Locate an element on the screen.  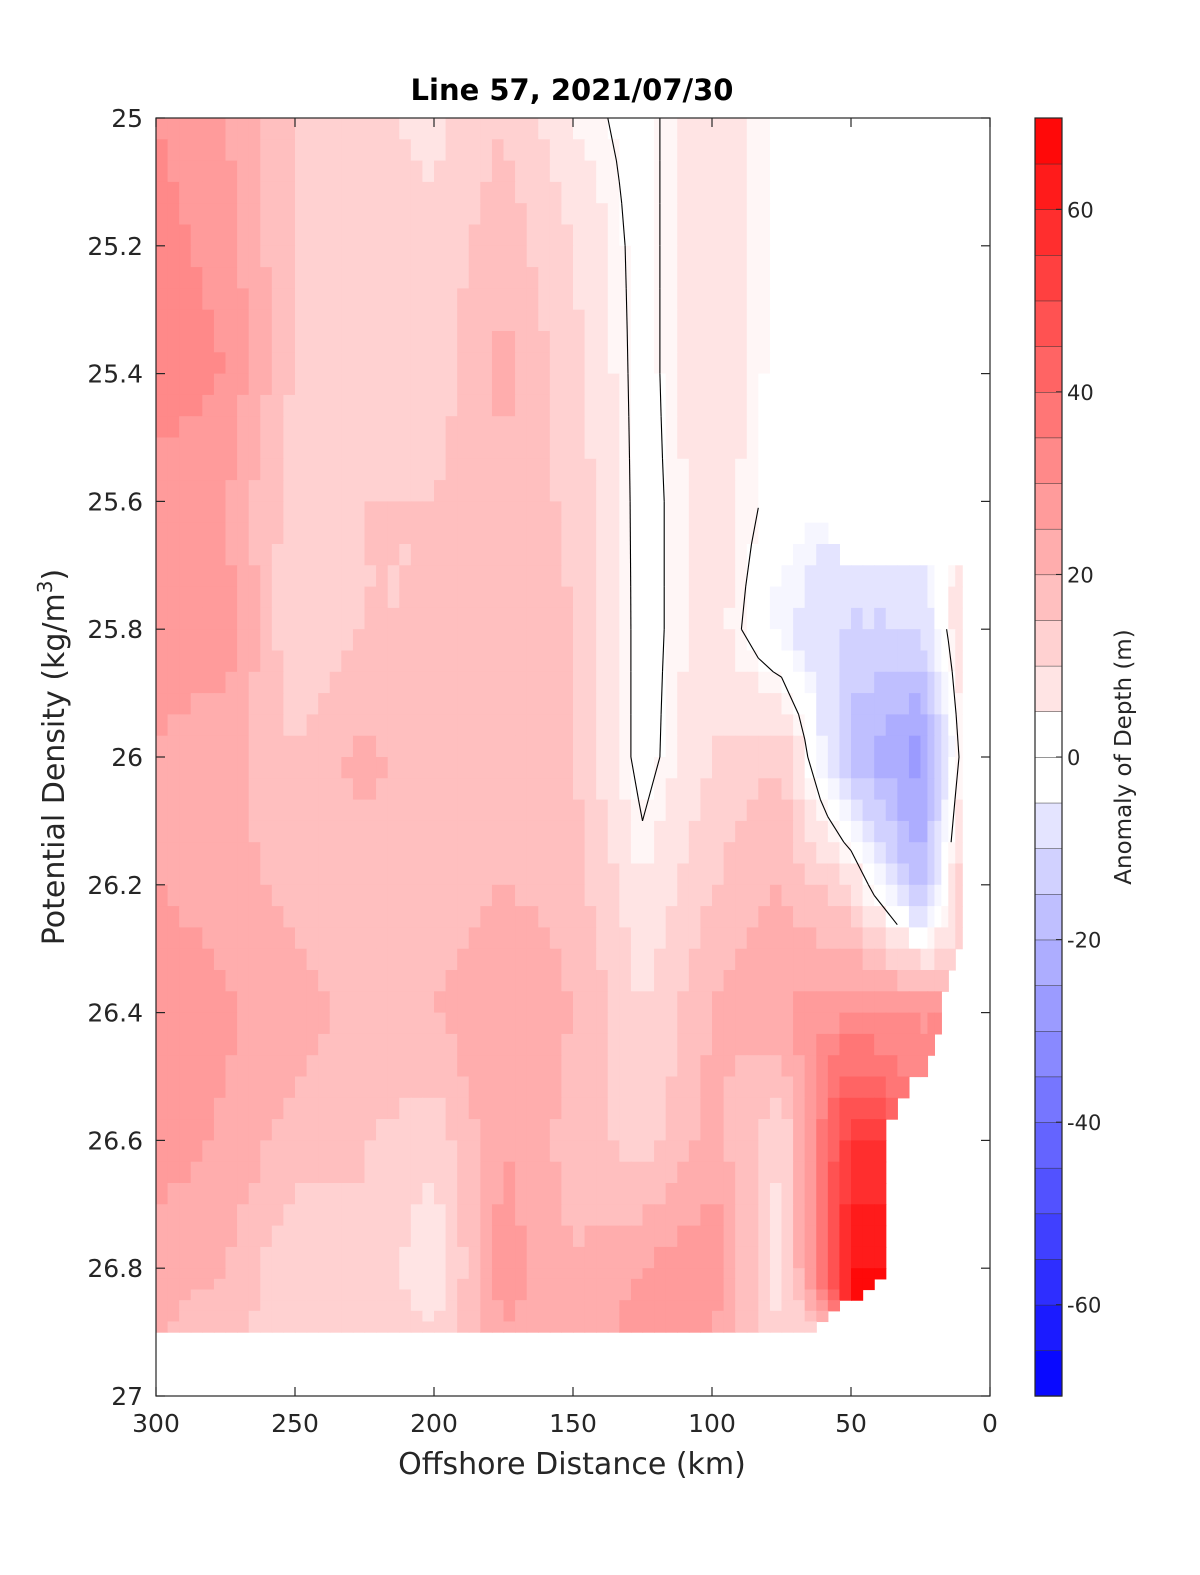
contour-segment is located at coordinates (806, 748).